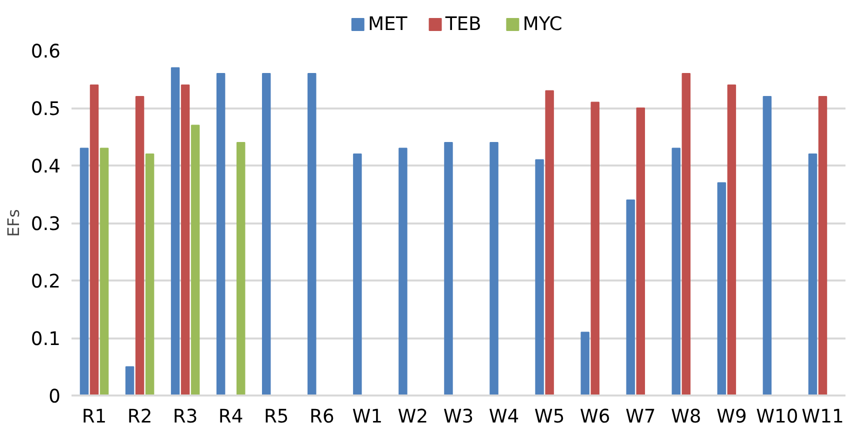 The image size is (863, 440). Describe the element at coordinates (54, 397) in the screenshot. I see `y-tick-label: 0` at that location.